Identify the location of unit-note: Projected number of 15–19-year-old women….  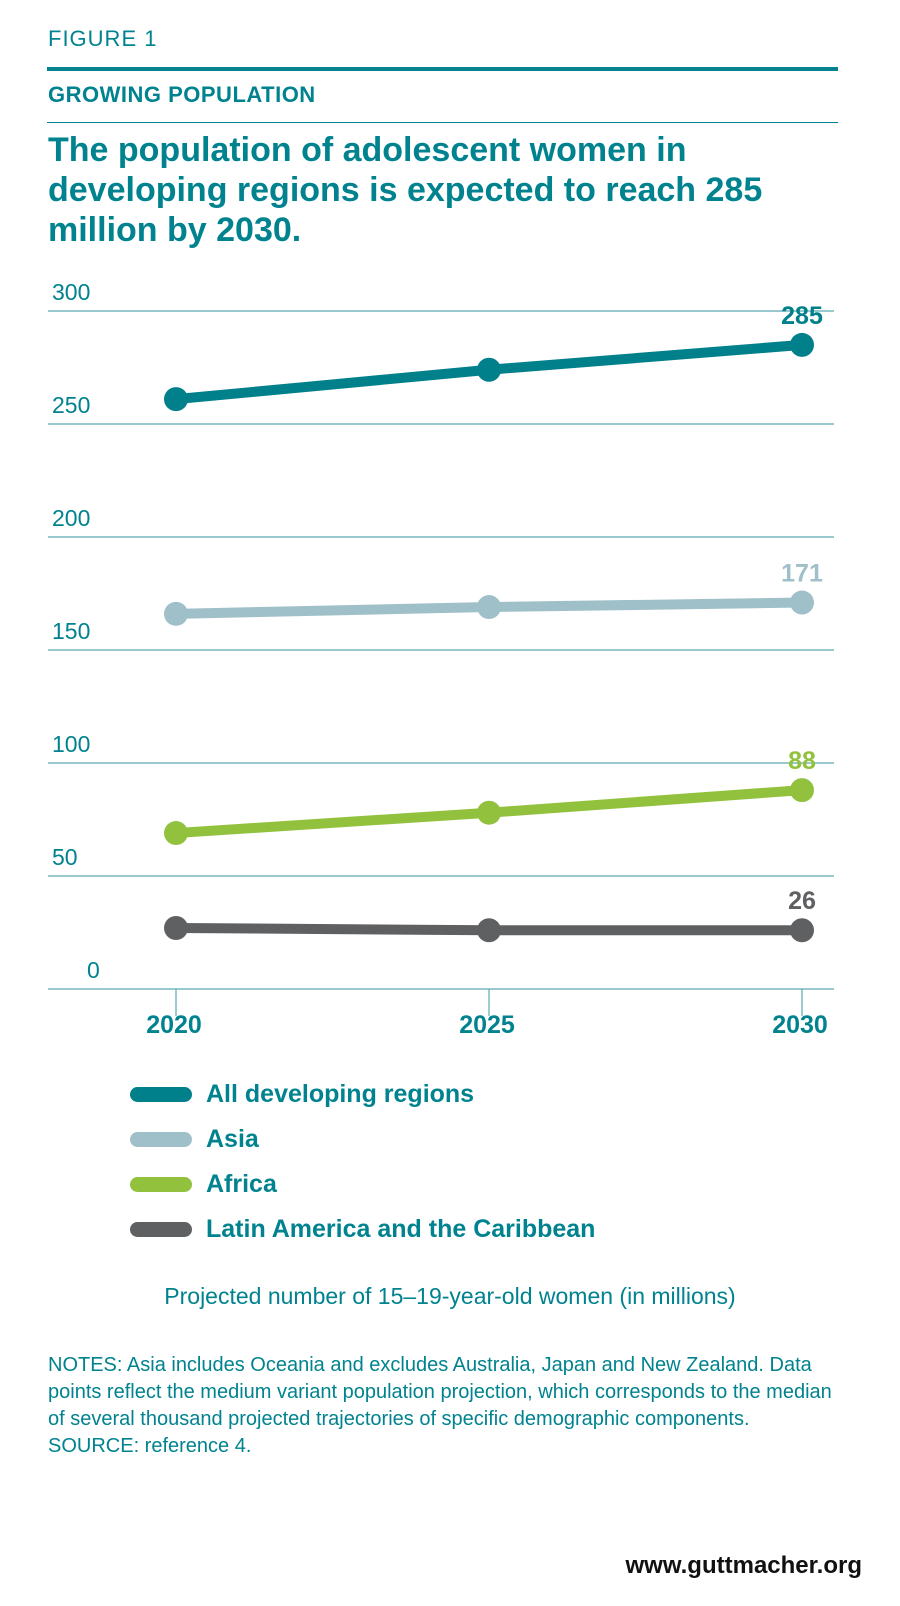
(450, 1296).